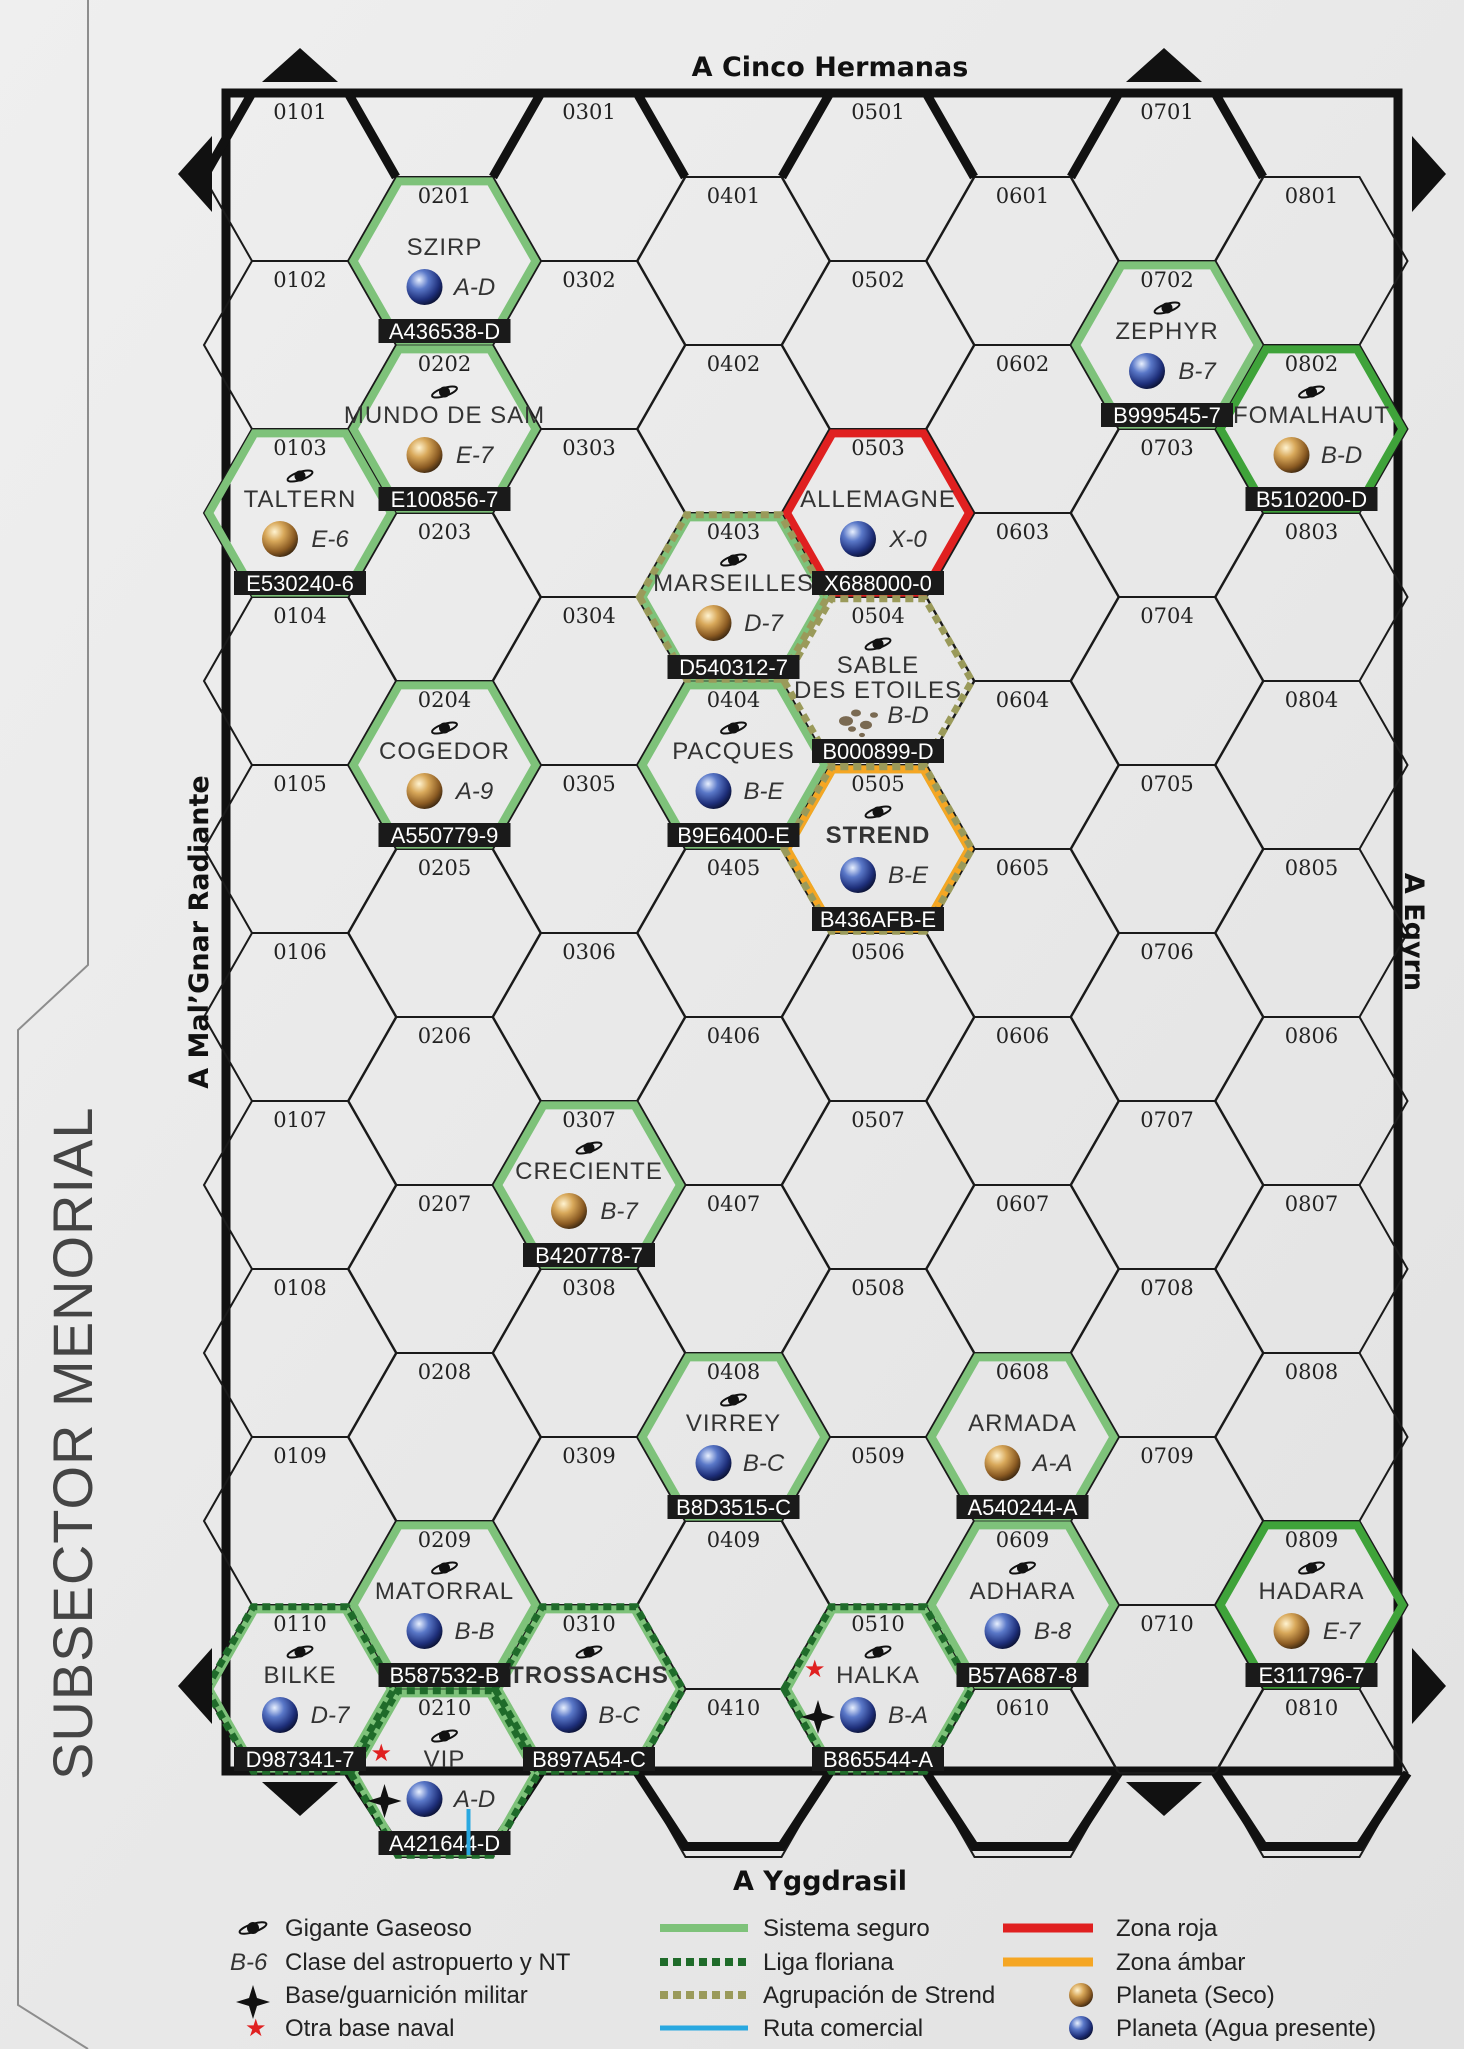  I want to click on zone-border, so click(444, 1773).